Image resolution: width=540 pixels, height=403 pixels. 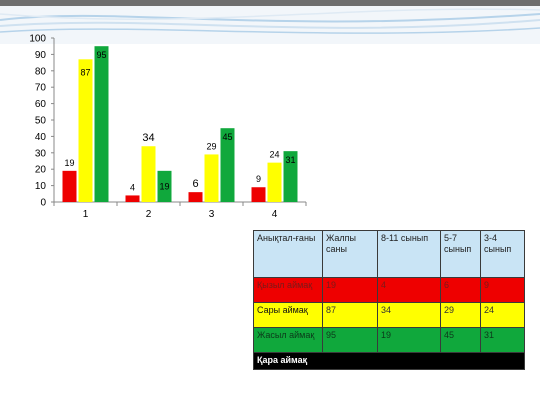 I want to click on data-label: 9, so click(x=258, y=179).